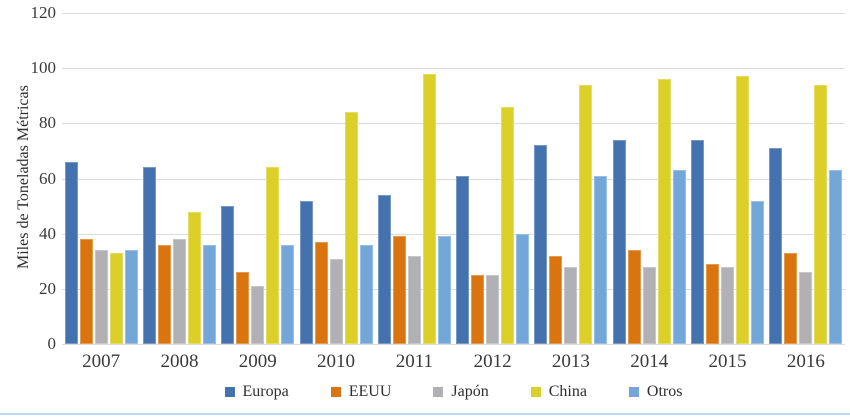  What do you see at coordinates (776, 246) in the screenshot?
I see `bar-europa-2016` at bounding box center [776, 246].